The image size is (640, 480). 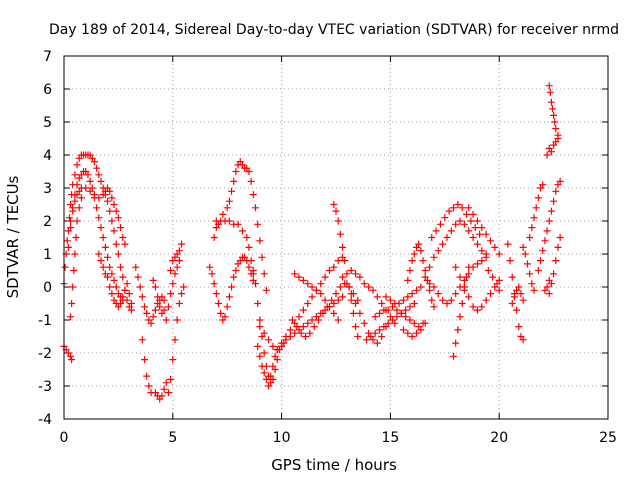 I want to click on x-axis-label: GPS time / hours, so click(x=334, y=465).